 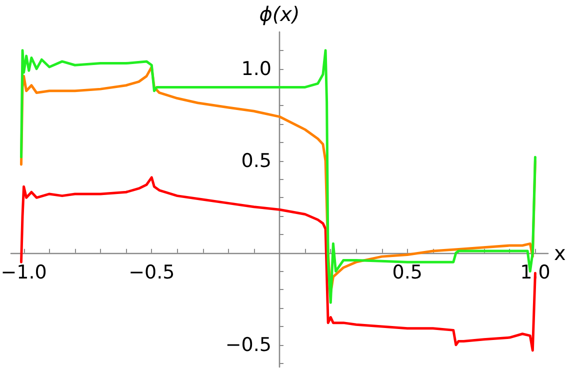 What do you see at coordinates (151, 272) in the screenshot?
I see `x-tick-label: −0.5` at bounding box center [151, 272].